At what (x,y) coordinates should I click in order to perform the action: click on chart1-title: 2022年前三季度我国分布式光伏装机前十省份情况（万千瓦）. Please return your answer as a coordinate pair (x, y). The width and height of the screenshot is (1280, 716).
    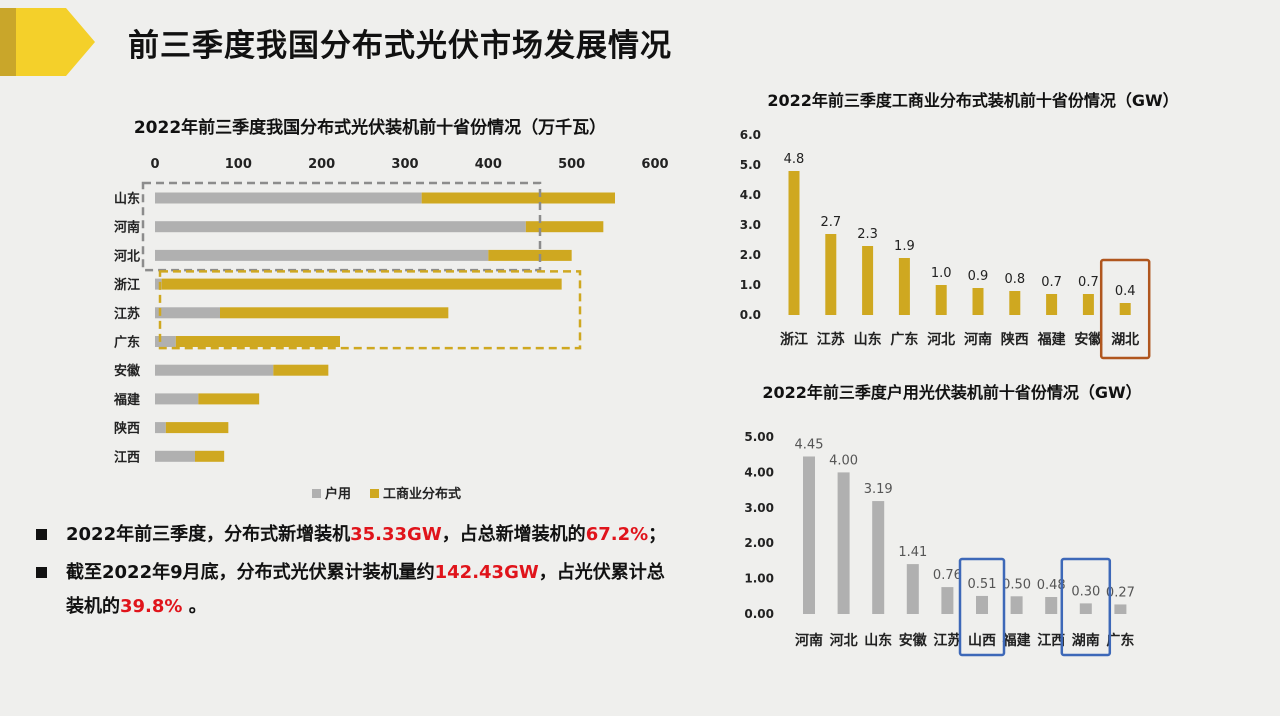
    Looking at the image, I should click on (370, 127).